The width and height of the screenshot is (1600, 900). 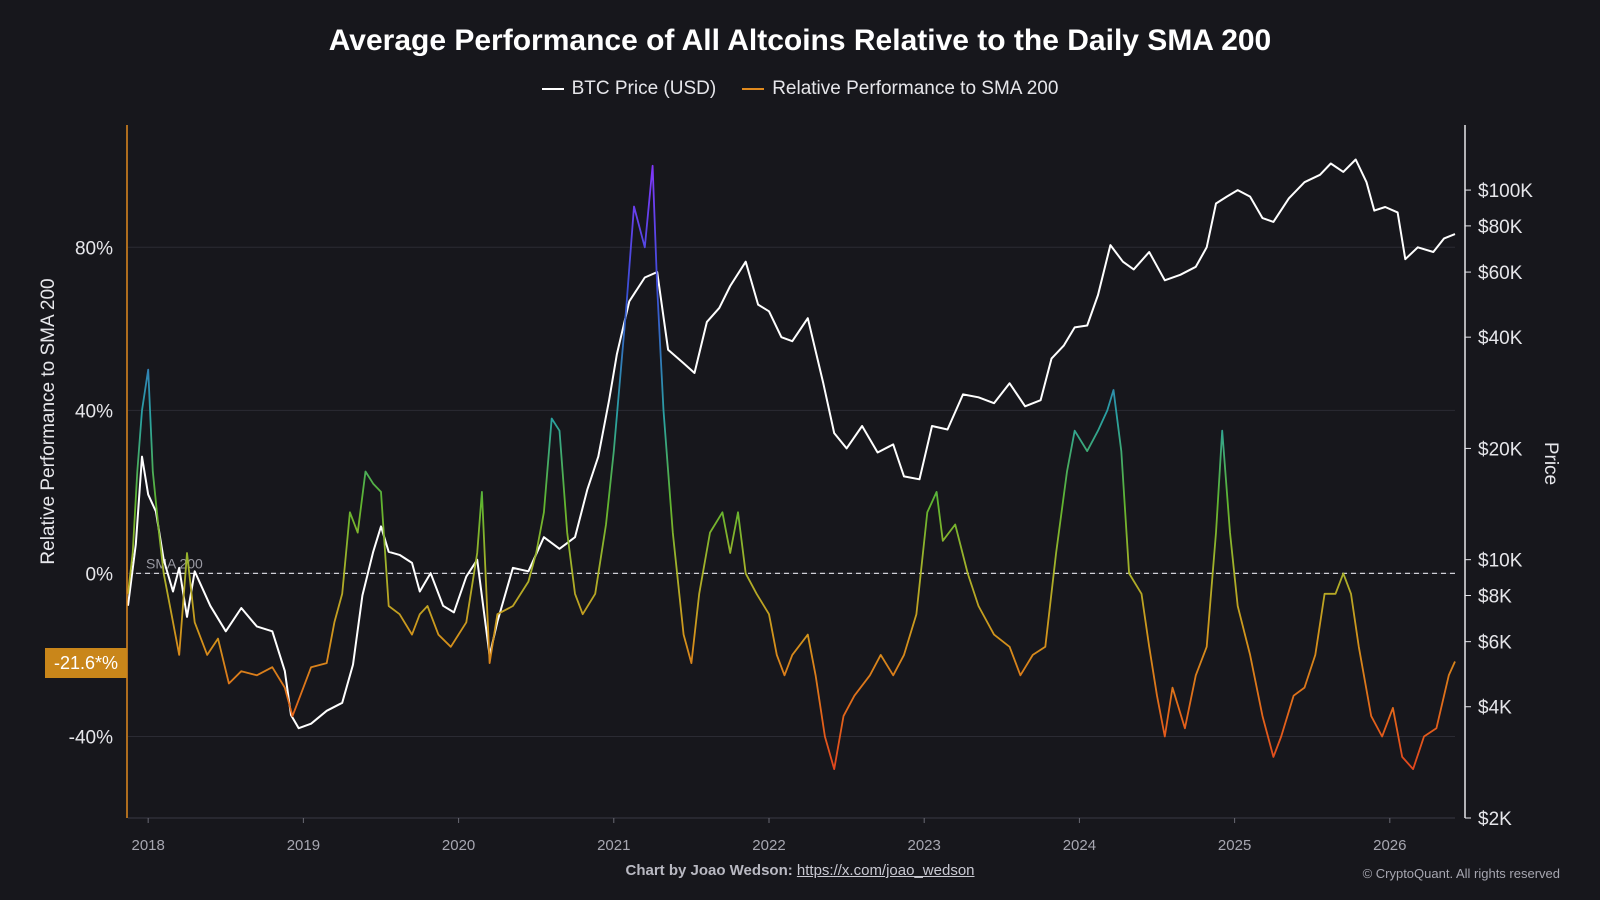 I want to click on legend-swatch-white, so click(x=552, y=89).